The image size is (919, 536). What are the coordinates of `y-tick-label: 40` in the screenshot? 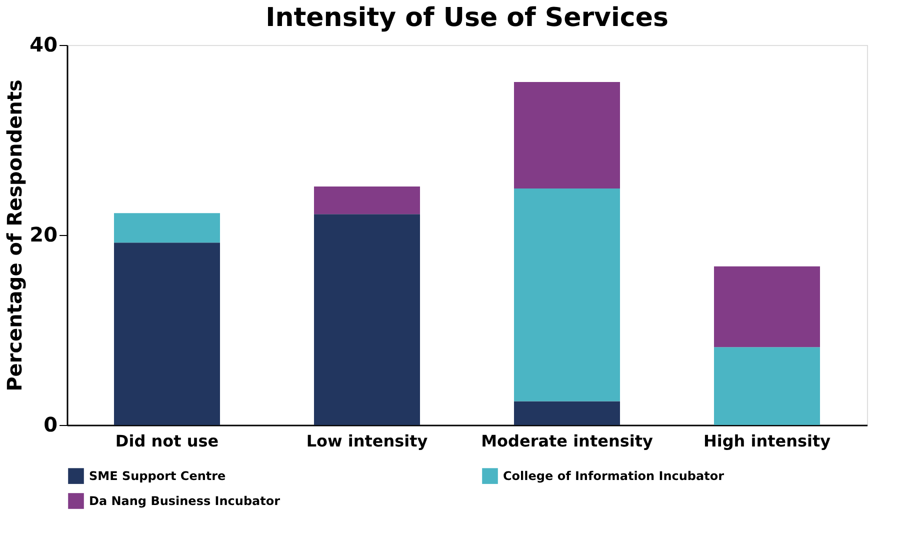 It's located at (44, 44).